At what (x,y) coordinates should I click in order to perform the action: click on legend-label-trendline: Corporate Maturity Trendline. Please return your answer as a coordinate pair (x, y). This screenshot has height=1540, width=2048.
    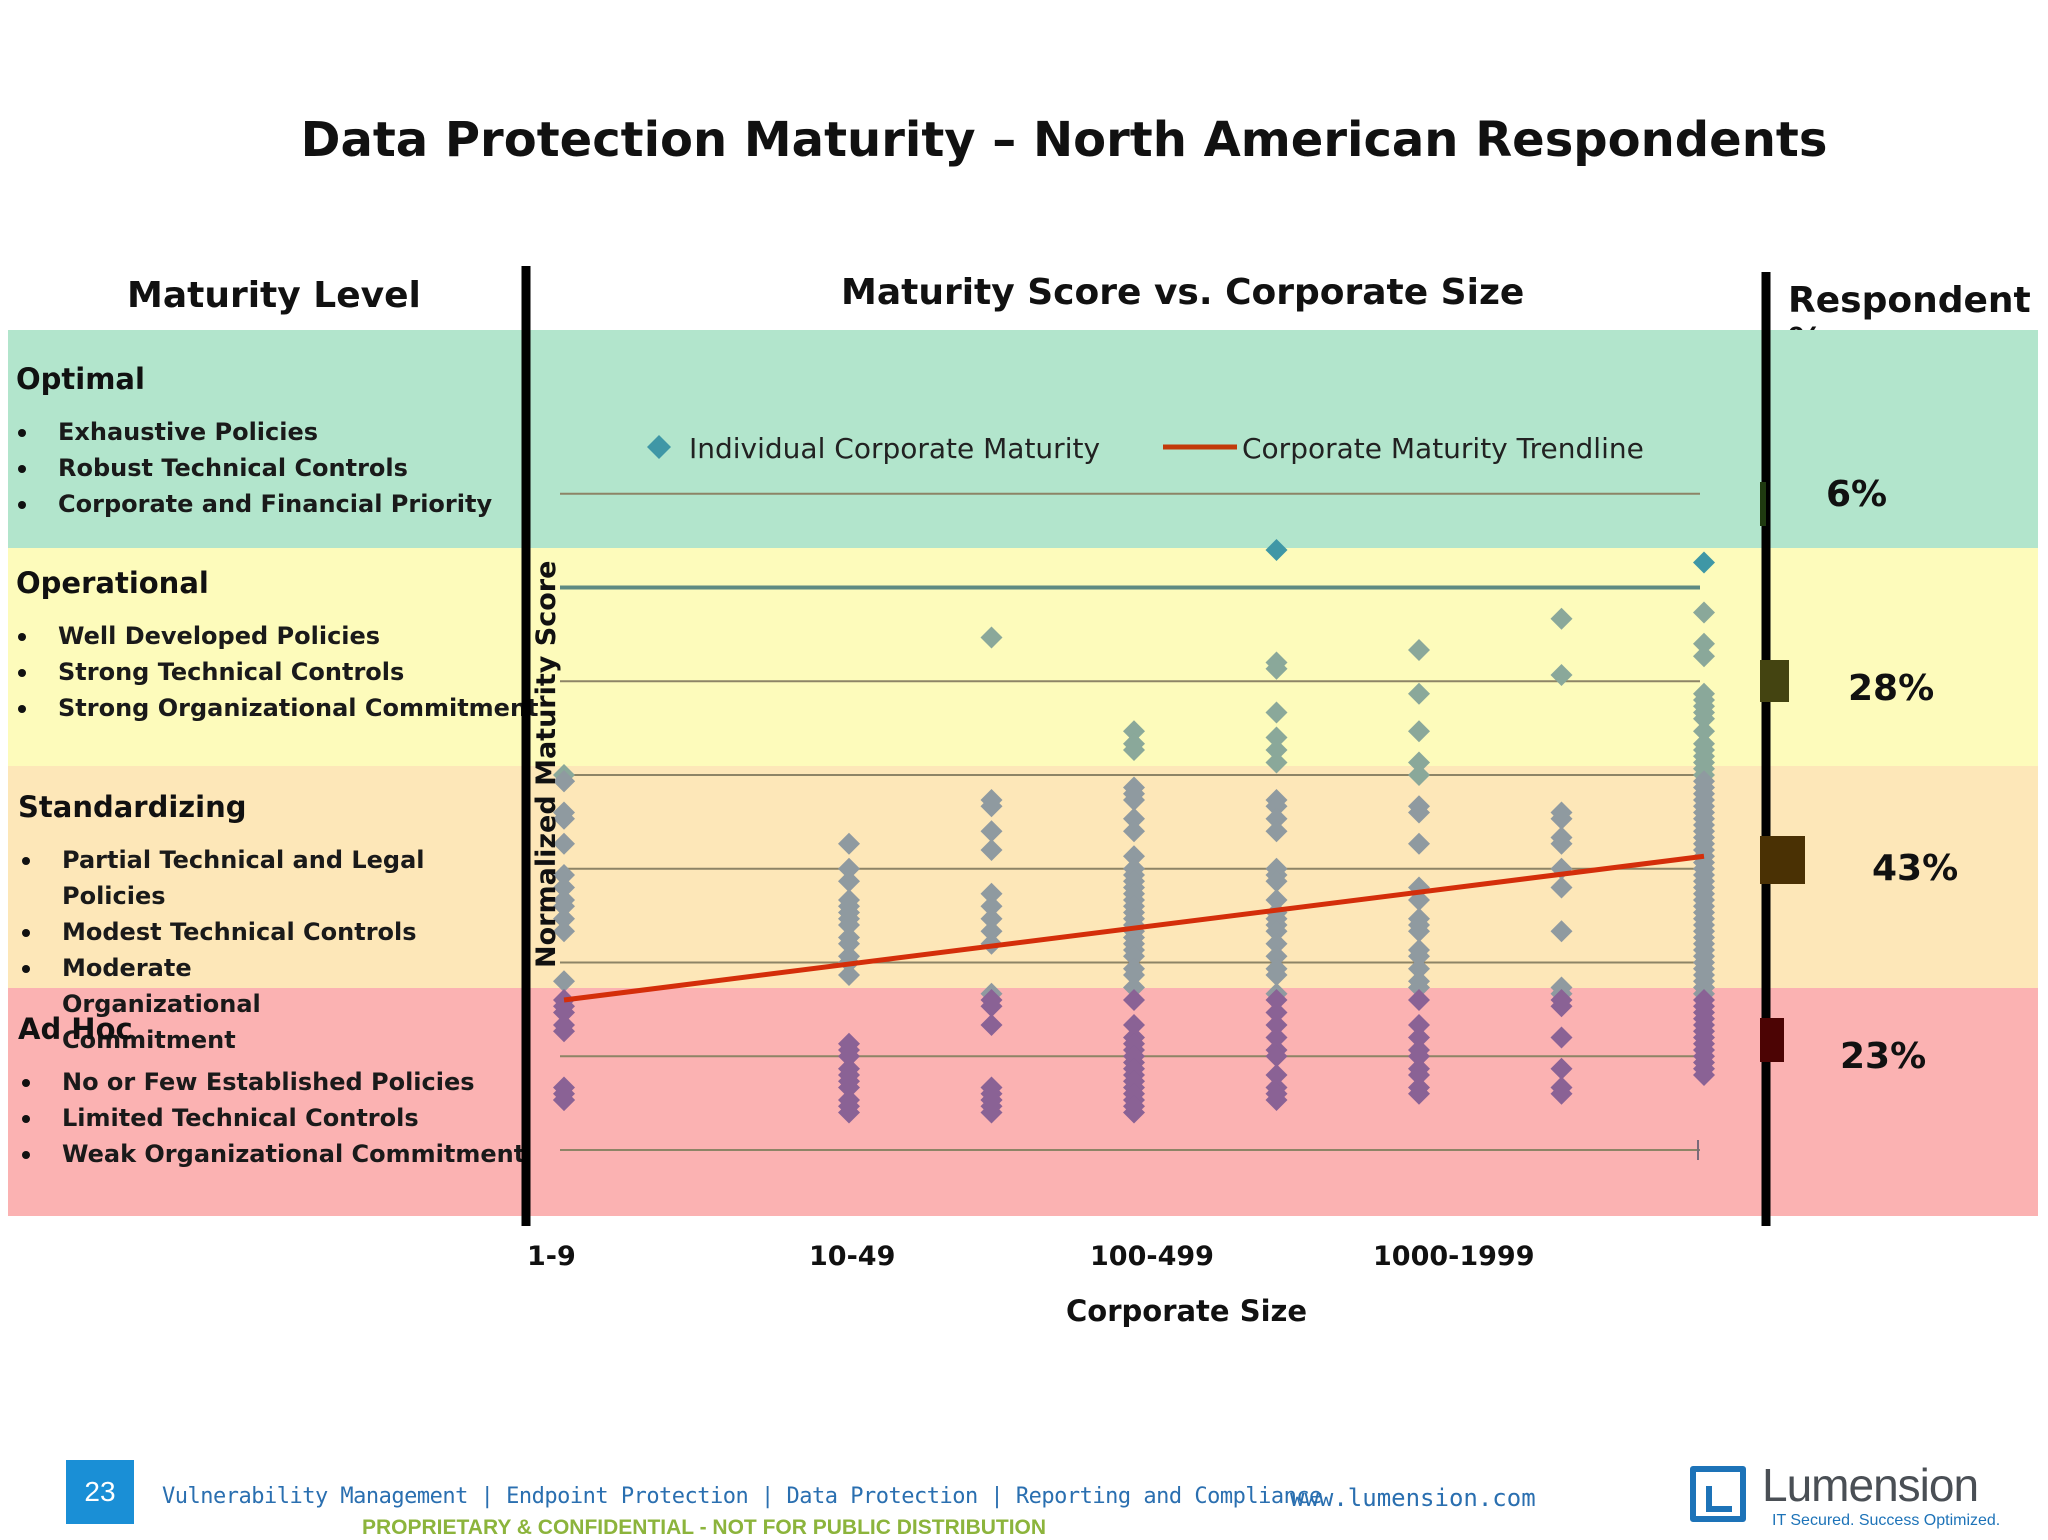
    Looking at the image, I should click on (1443, 448).